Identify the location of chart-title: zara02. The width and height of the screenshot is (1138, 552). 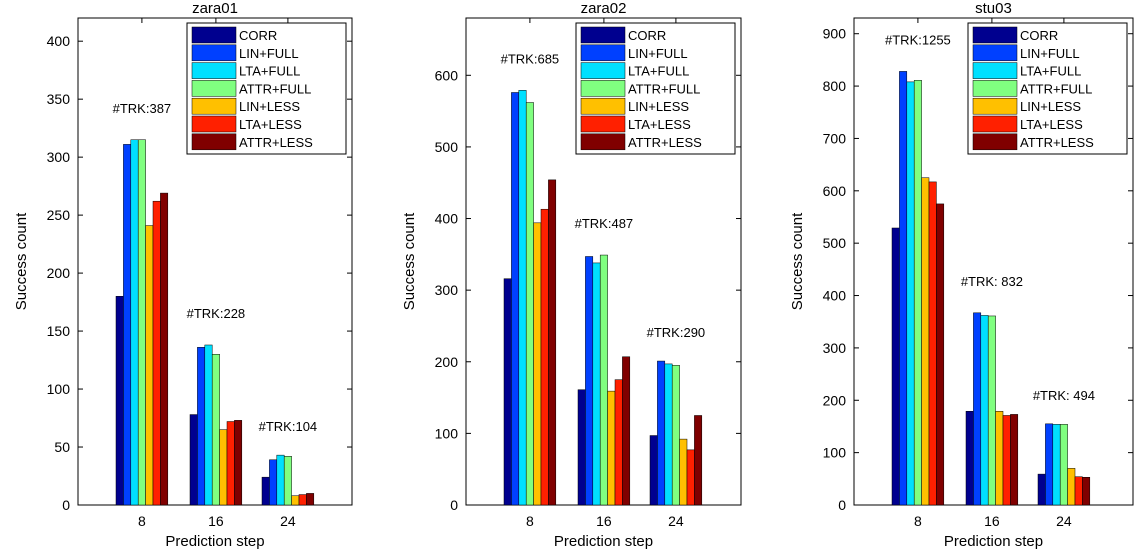
(604, 8).